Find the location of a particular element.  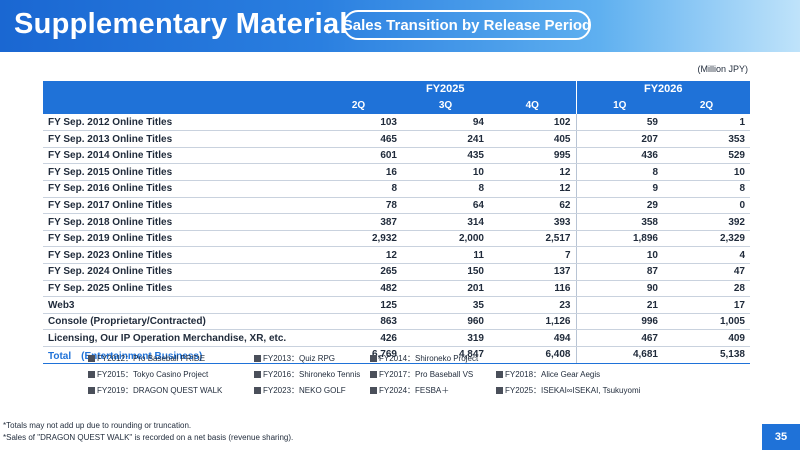

legend-text: FY2014：Shironeko Project is located at coordinates (429, 358).